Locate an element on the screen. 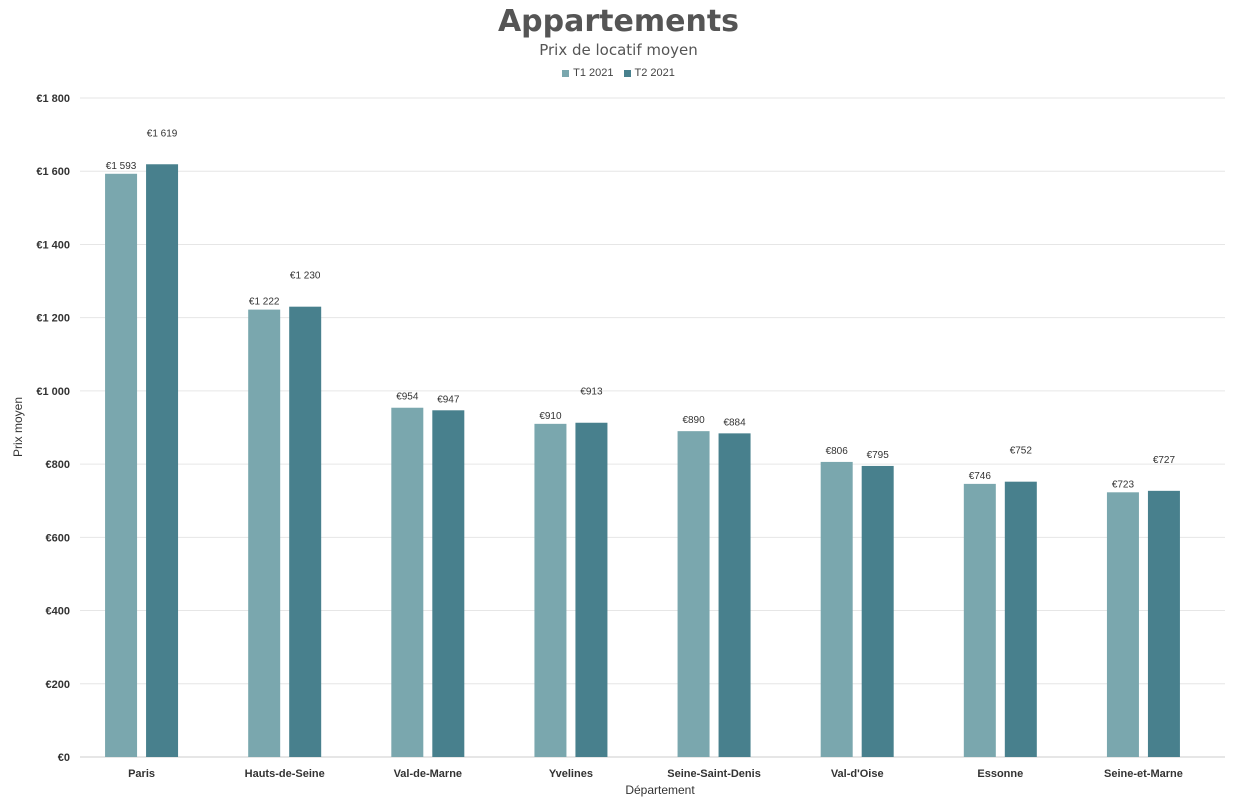 The image size is (1237, 797). y-tick-label: €1 400 is located at coordinates (53, 245).